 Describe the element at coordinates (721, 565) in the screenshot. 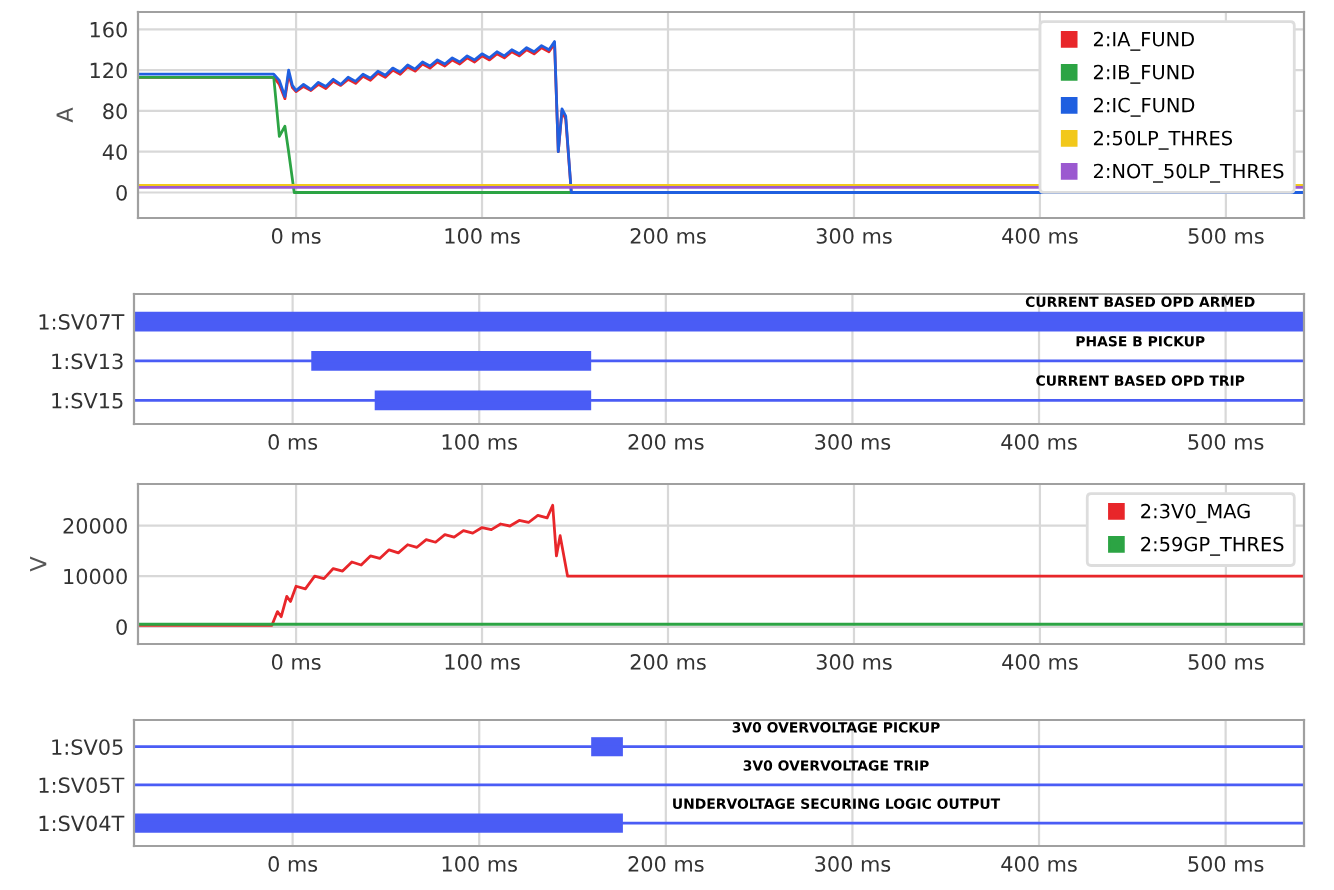

I see `line-series` at that location.